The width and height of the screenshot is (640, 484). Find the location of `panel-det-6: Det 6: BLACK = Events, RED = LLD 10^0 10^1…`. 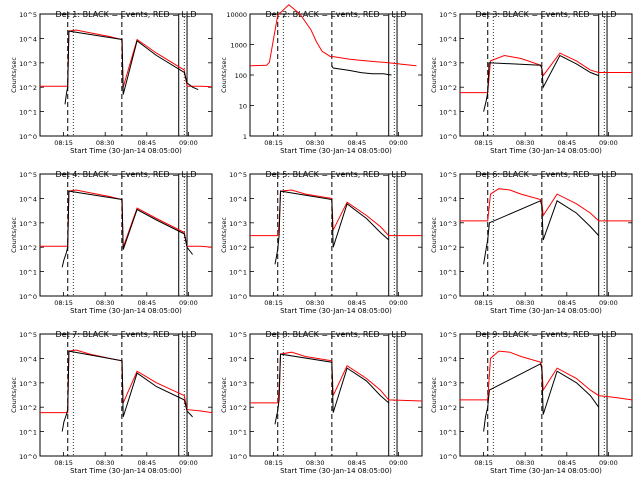

panel-det-6: Det 6: BLACK = Events, RED = LLD 10^0 10^1… is located at coordinates (531, 242).